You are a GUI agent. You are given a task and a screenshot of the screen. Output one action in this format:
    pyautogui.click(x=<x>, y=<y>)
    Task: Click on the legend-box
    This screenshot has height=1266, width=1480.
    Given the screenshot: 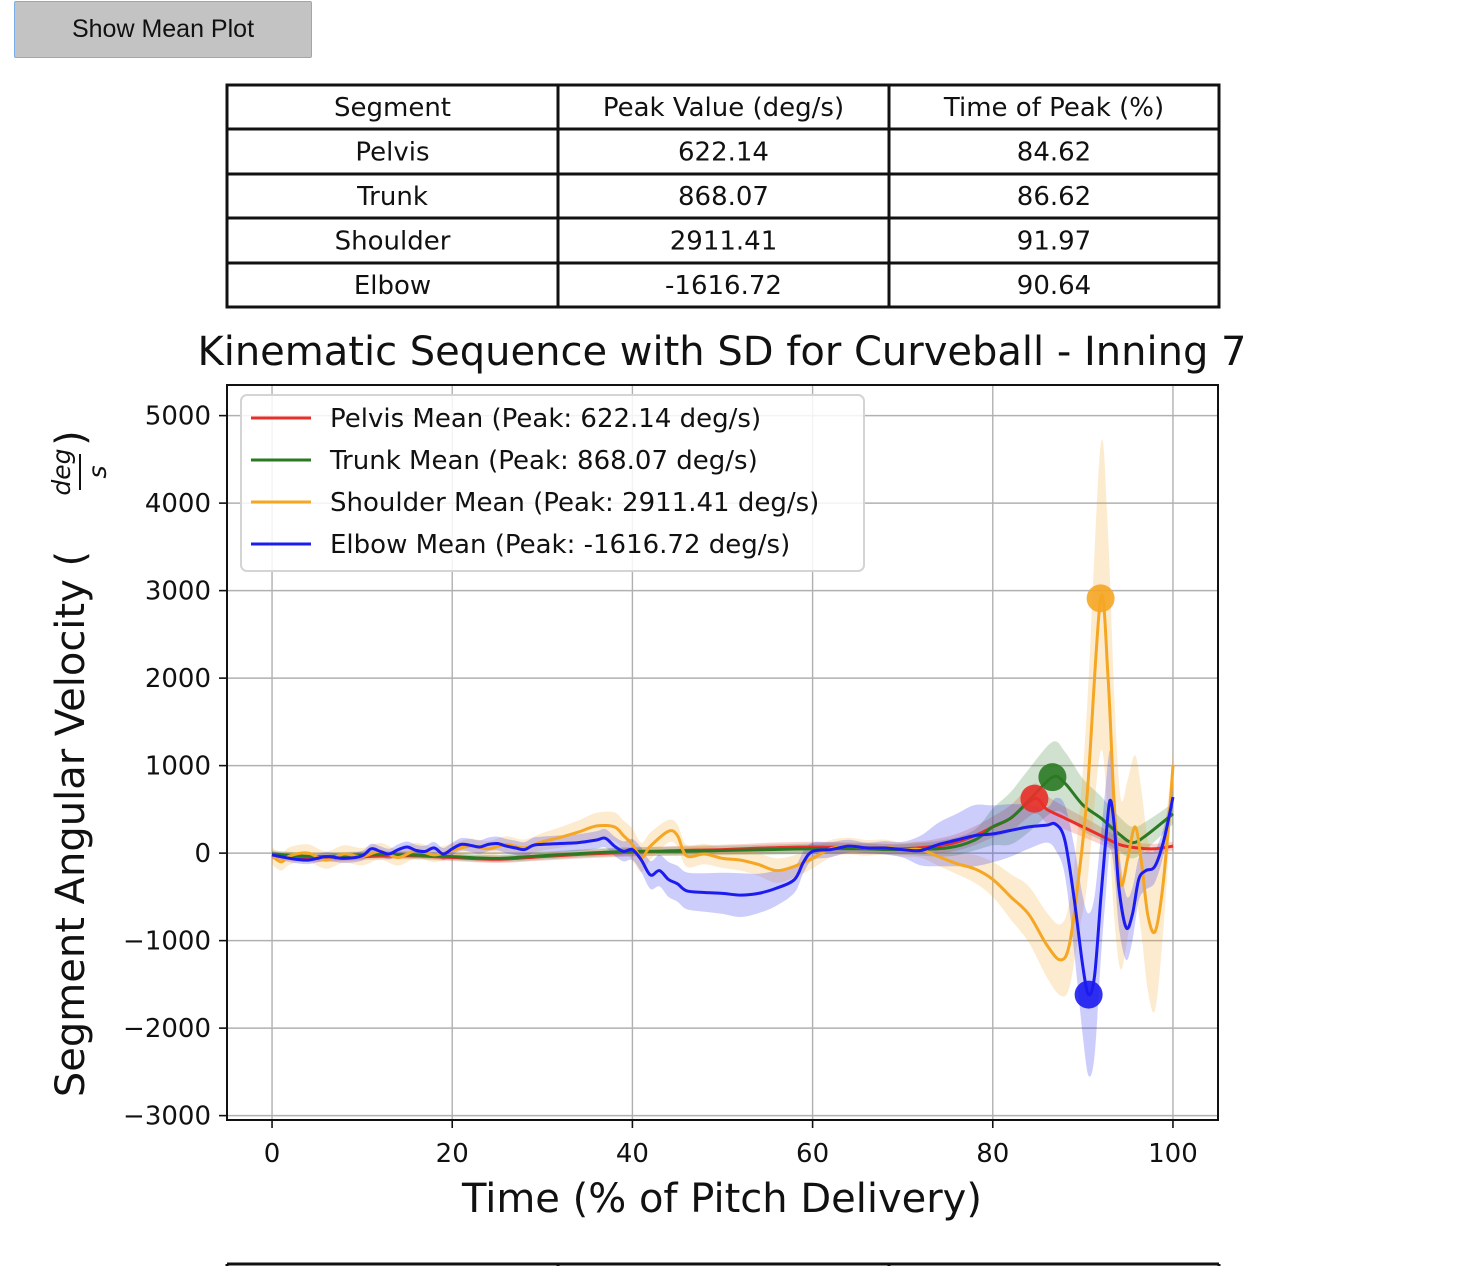 What is the action you would take?
    pyautogui.click(x=552, y=483)
    